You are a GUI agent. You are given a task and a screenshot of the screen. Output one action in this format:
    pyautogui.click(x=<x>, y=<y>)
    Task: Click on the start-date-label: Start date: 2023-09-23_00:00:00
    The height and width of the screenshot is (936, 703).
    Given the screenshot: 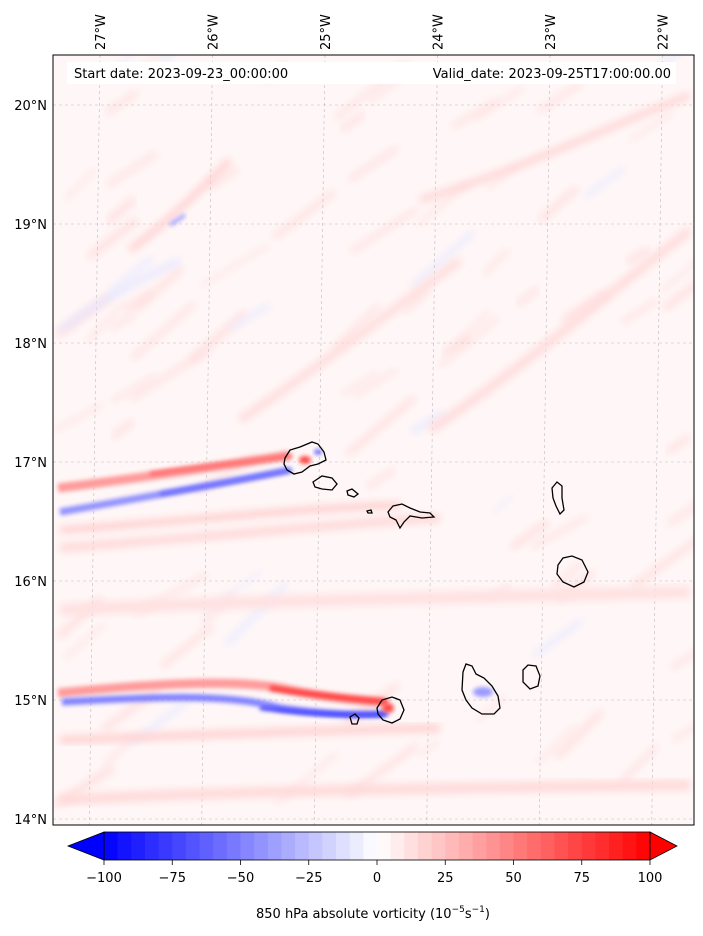 What is the action you would take?
    pyautogui.click(x=181, y=74)
    